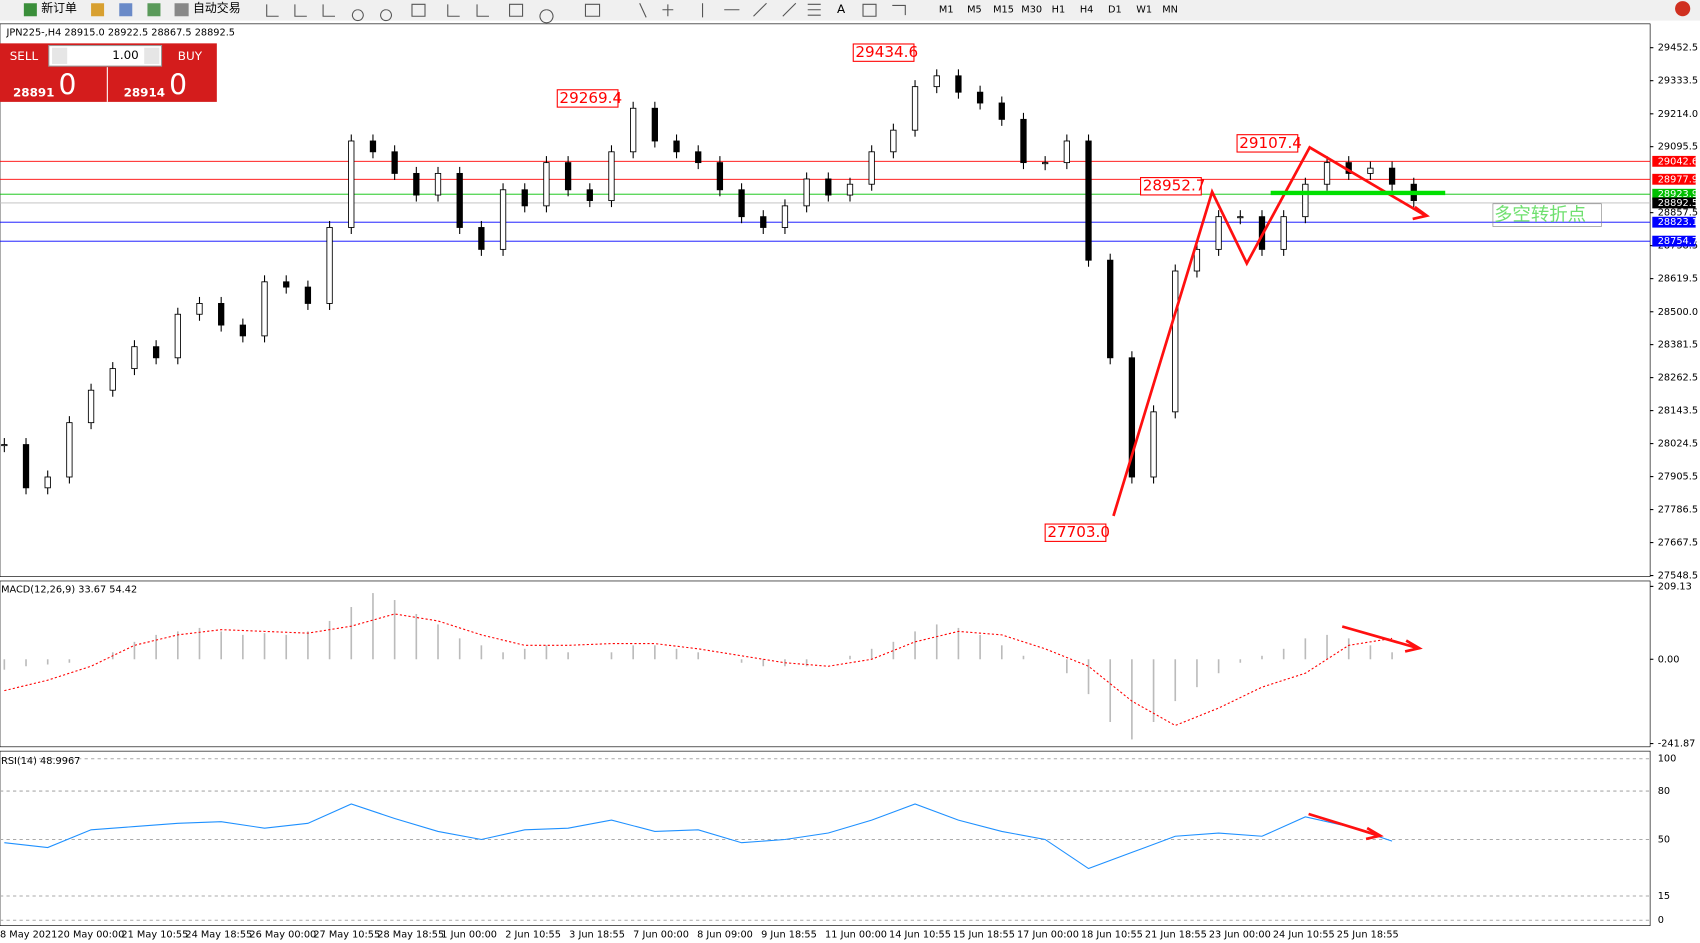  I want to click on macd-label: MACD(12,26,9) 33.67 54.42, so click(69, 590).